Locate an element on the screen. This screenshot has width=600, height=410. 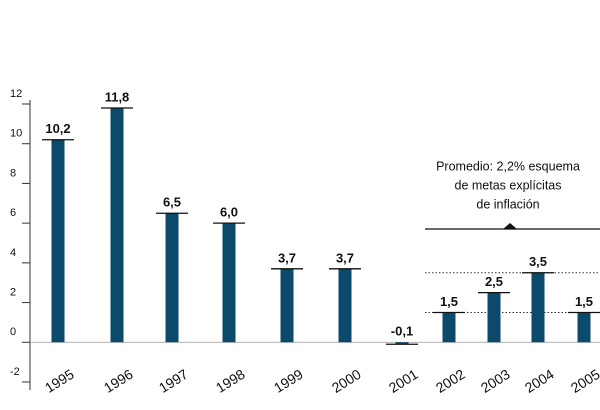
x-tick-label: 2005 is located at coordinates (584, 381).